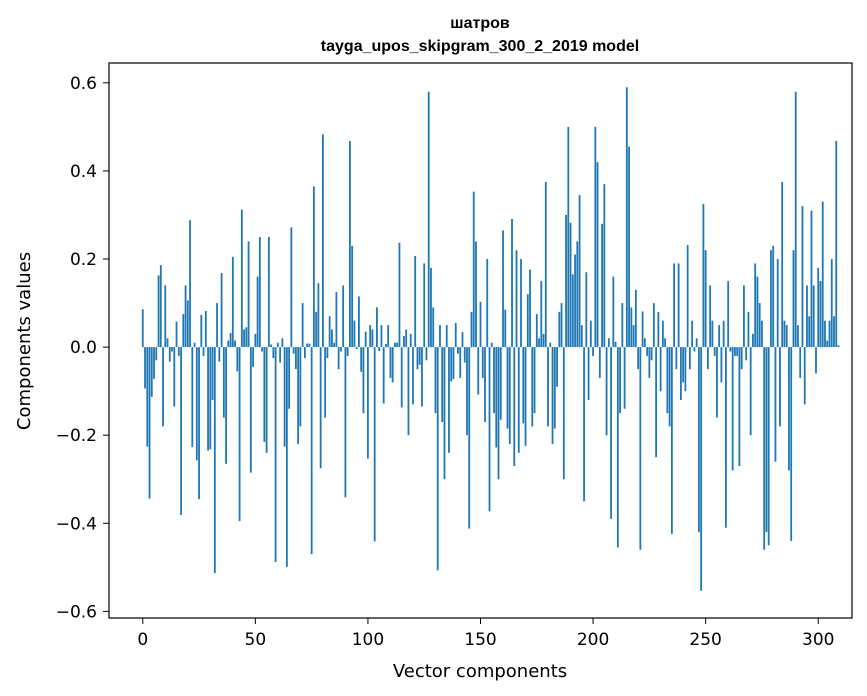  Describe the element at coordinates (83, 348) in the screenshot. I see `y-tick-label: 0.0` at that location.